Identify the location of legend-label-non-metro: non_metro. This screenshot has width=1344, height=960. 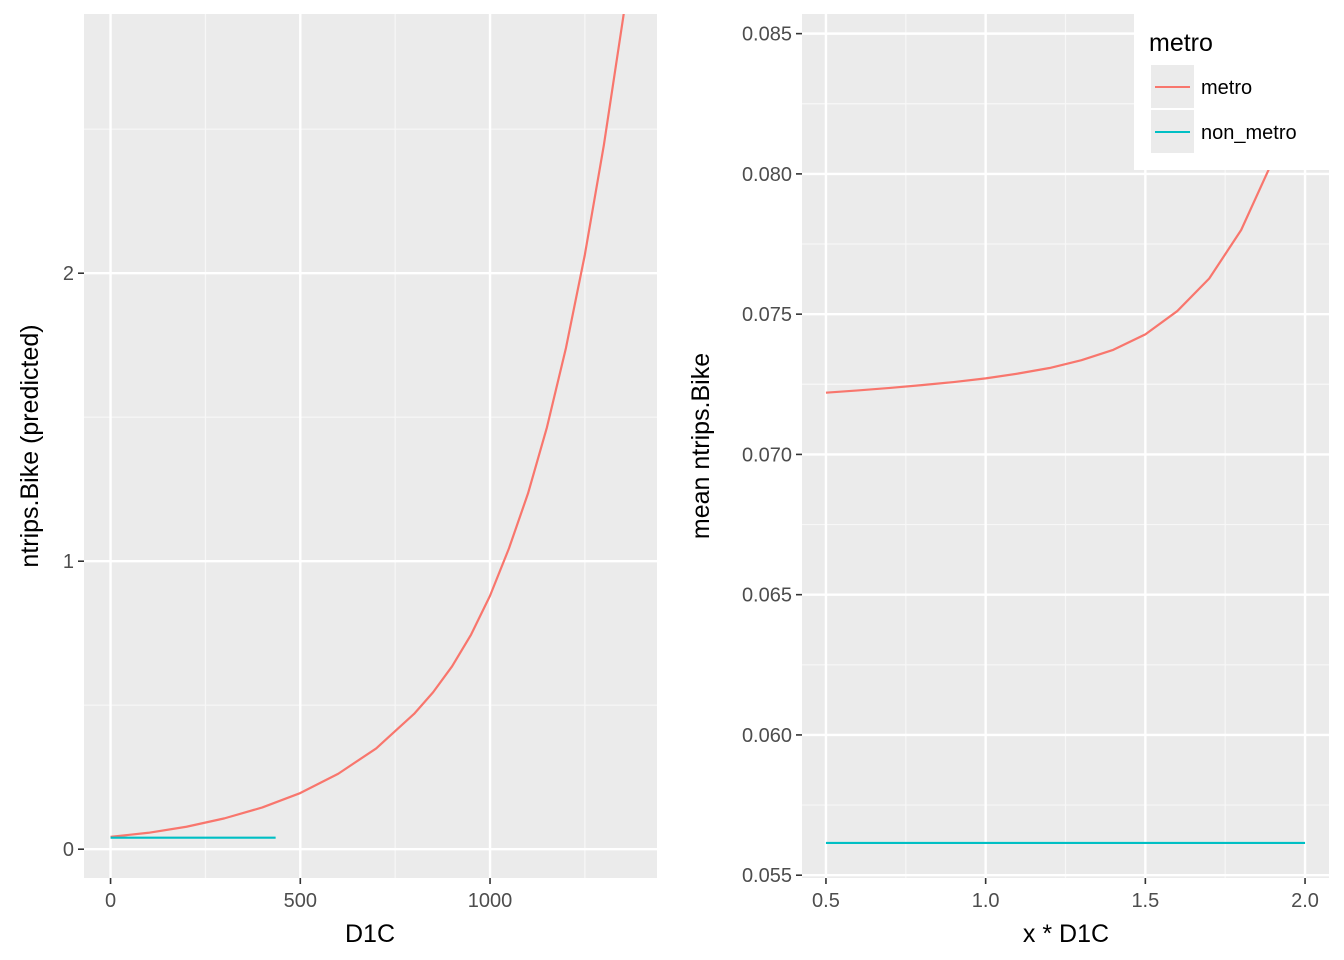
(1249, 133).